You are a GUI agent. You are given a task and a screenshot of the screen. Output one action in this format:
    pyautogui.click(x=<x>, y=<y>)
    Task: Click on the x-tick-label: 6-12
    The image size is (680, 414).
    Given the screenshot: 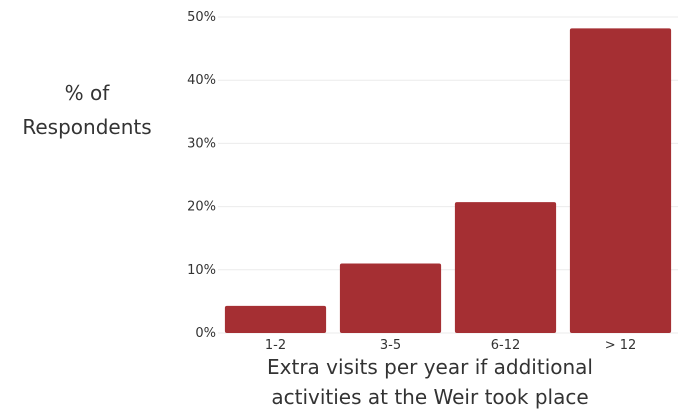 What is the action you would take?
    pyautogui.click(x=506, y=345)
    